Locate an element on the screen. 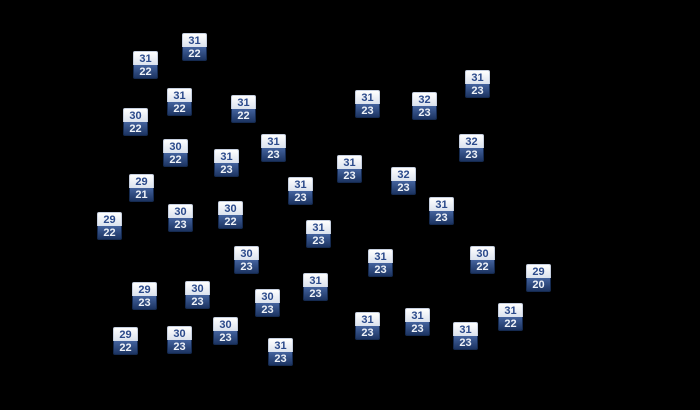  temperature-marker: 29 21 is located at coordinates (141, 188).